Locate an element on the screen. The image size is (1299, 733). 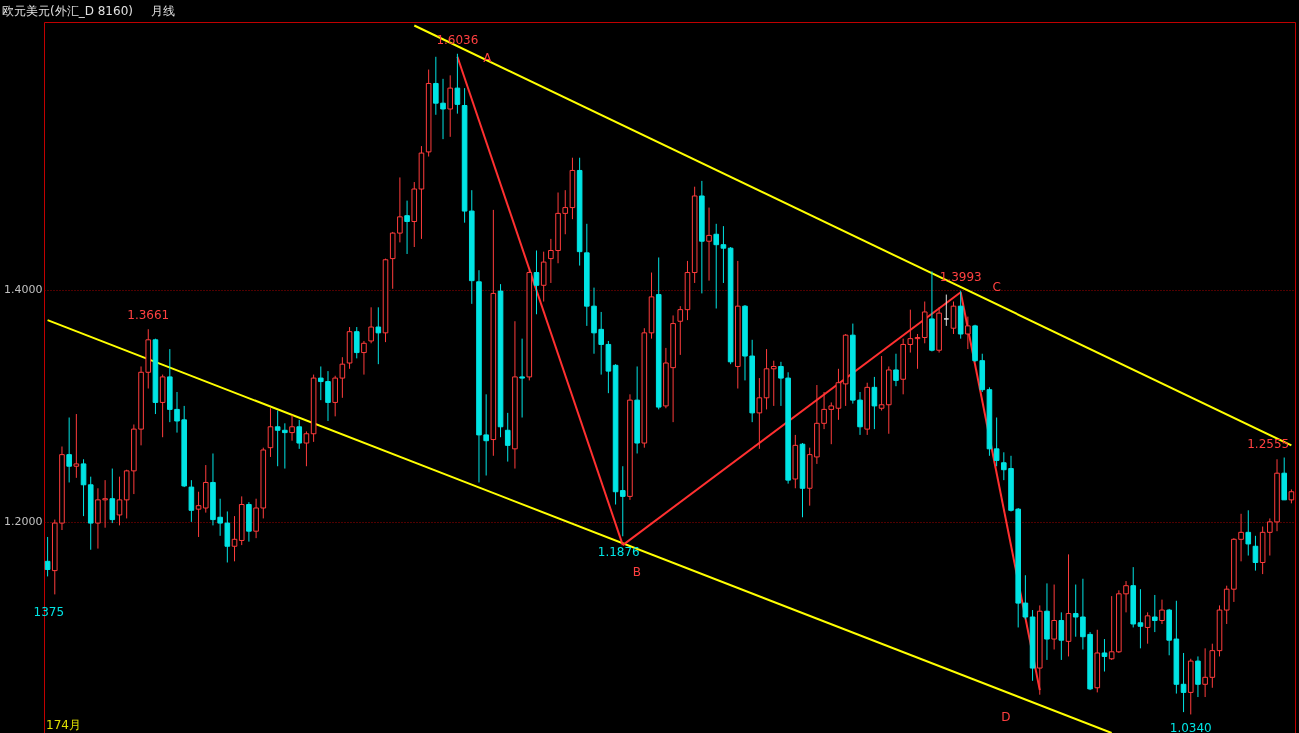
annotation: B is located at coordinates (636, 572).